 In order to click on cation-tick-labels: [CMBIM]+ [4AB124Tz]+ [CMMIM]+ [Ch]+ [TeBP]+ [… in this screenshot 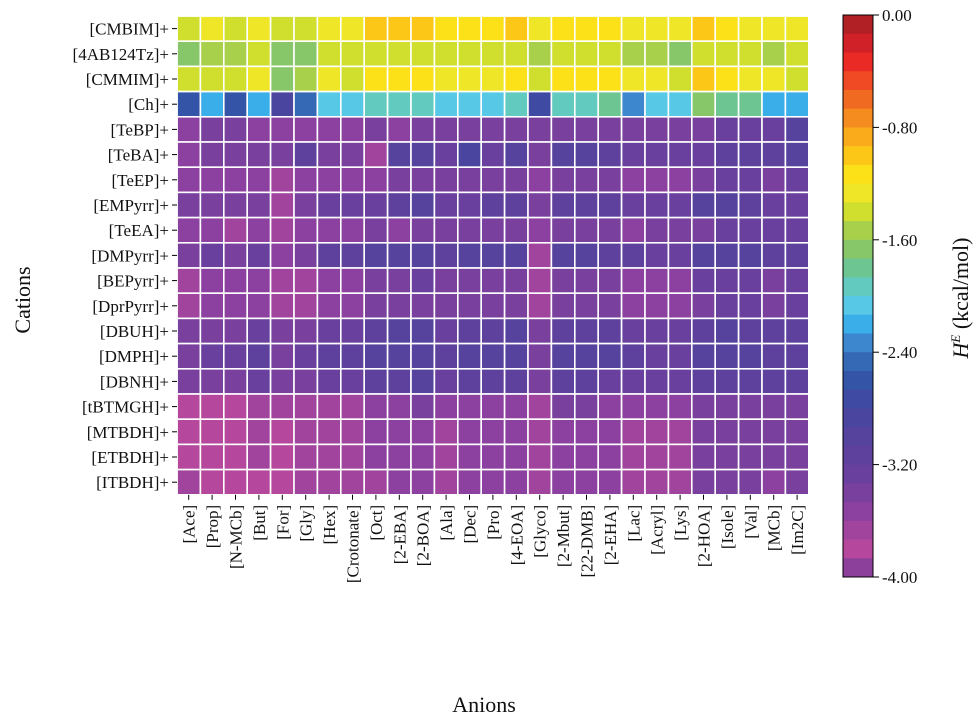, I will do `click(125, 256)`.